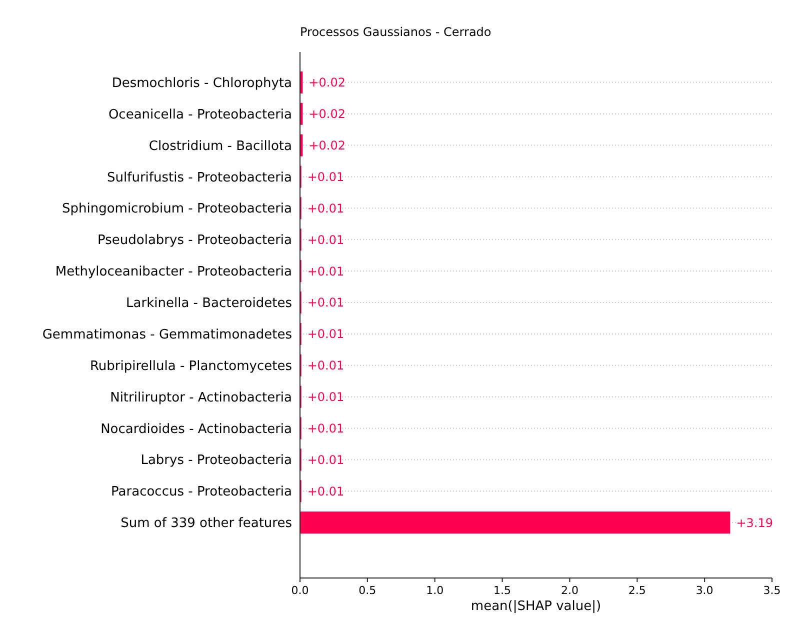  I want to click on y-tick-label: Clostridium - Bacillota, so click(220, 146).